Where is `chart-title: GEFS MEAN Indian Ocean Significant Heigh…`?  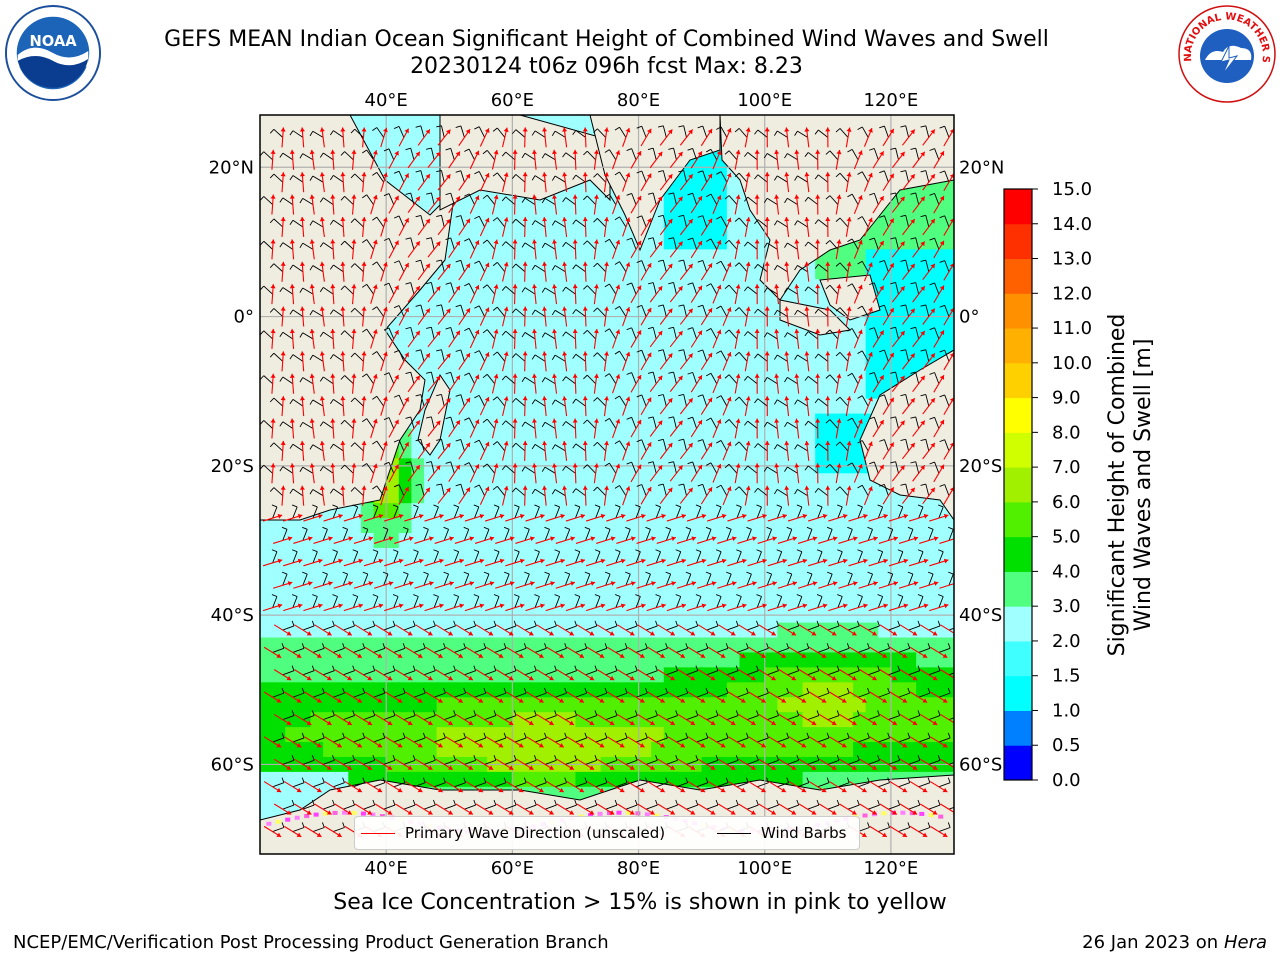 chart-title: GEFS MEAN Indian Ocean Significant Heigh… is located at coordinates (606, 39).